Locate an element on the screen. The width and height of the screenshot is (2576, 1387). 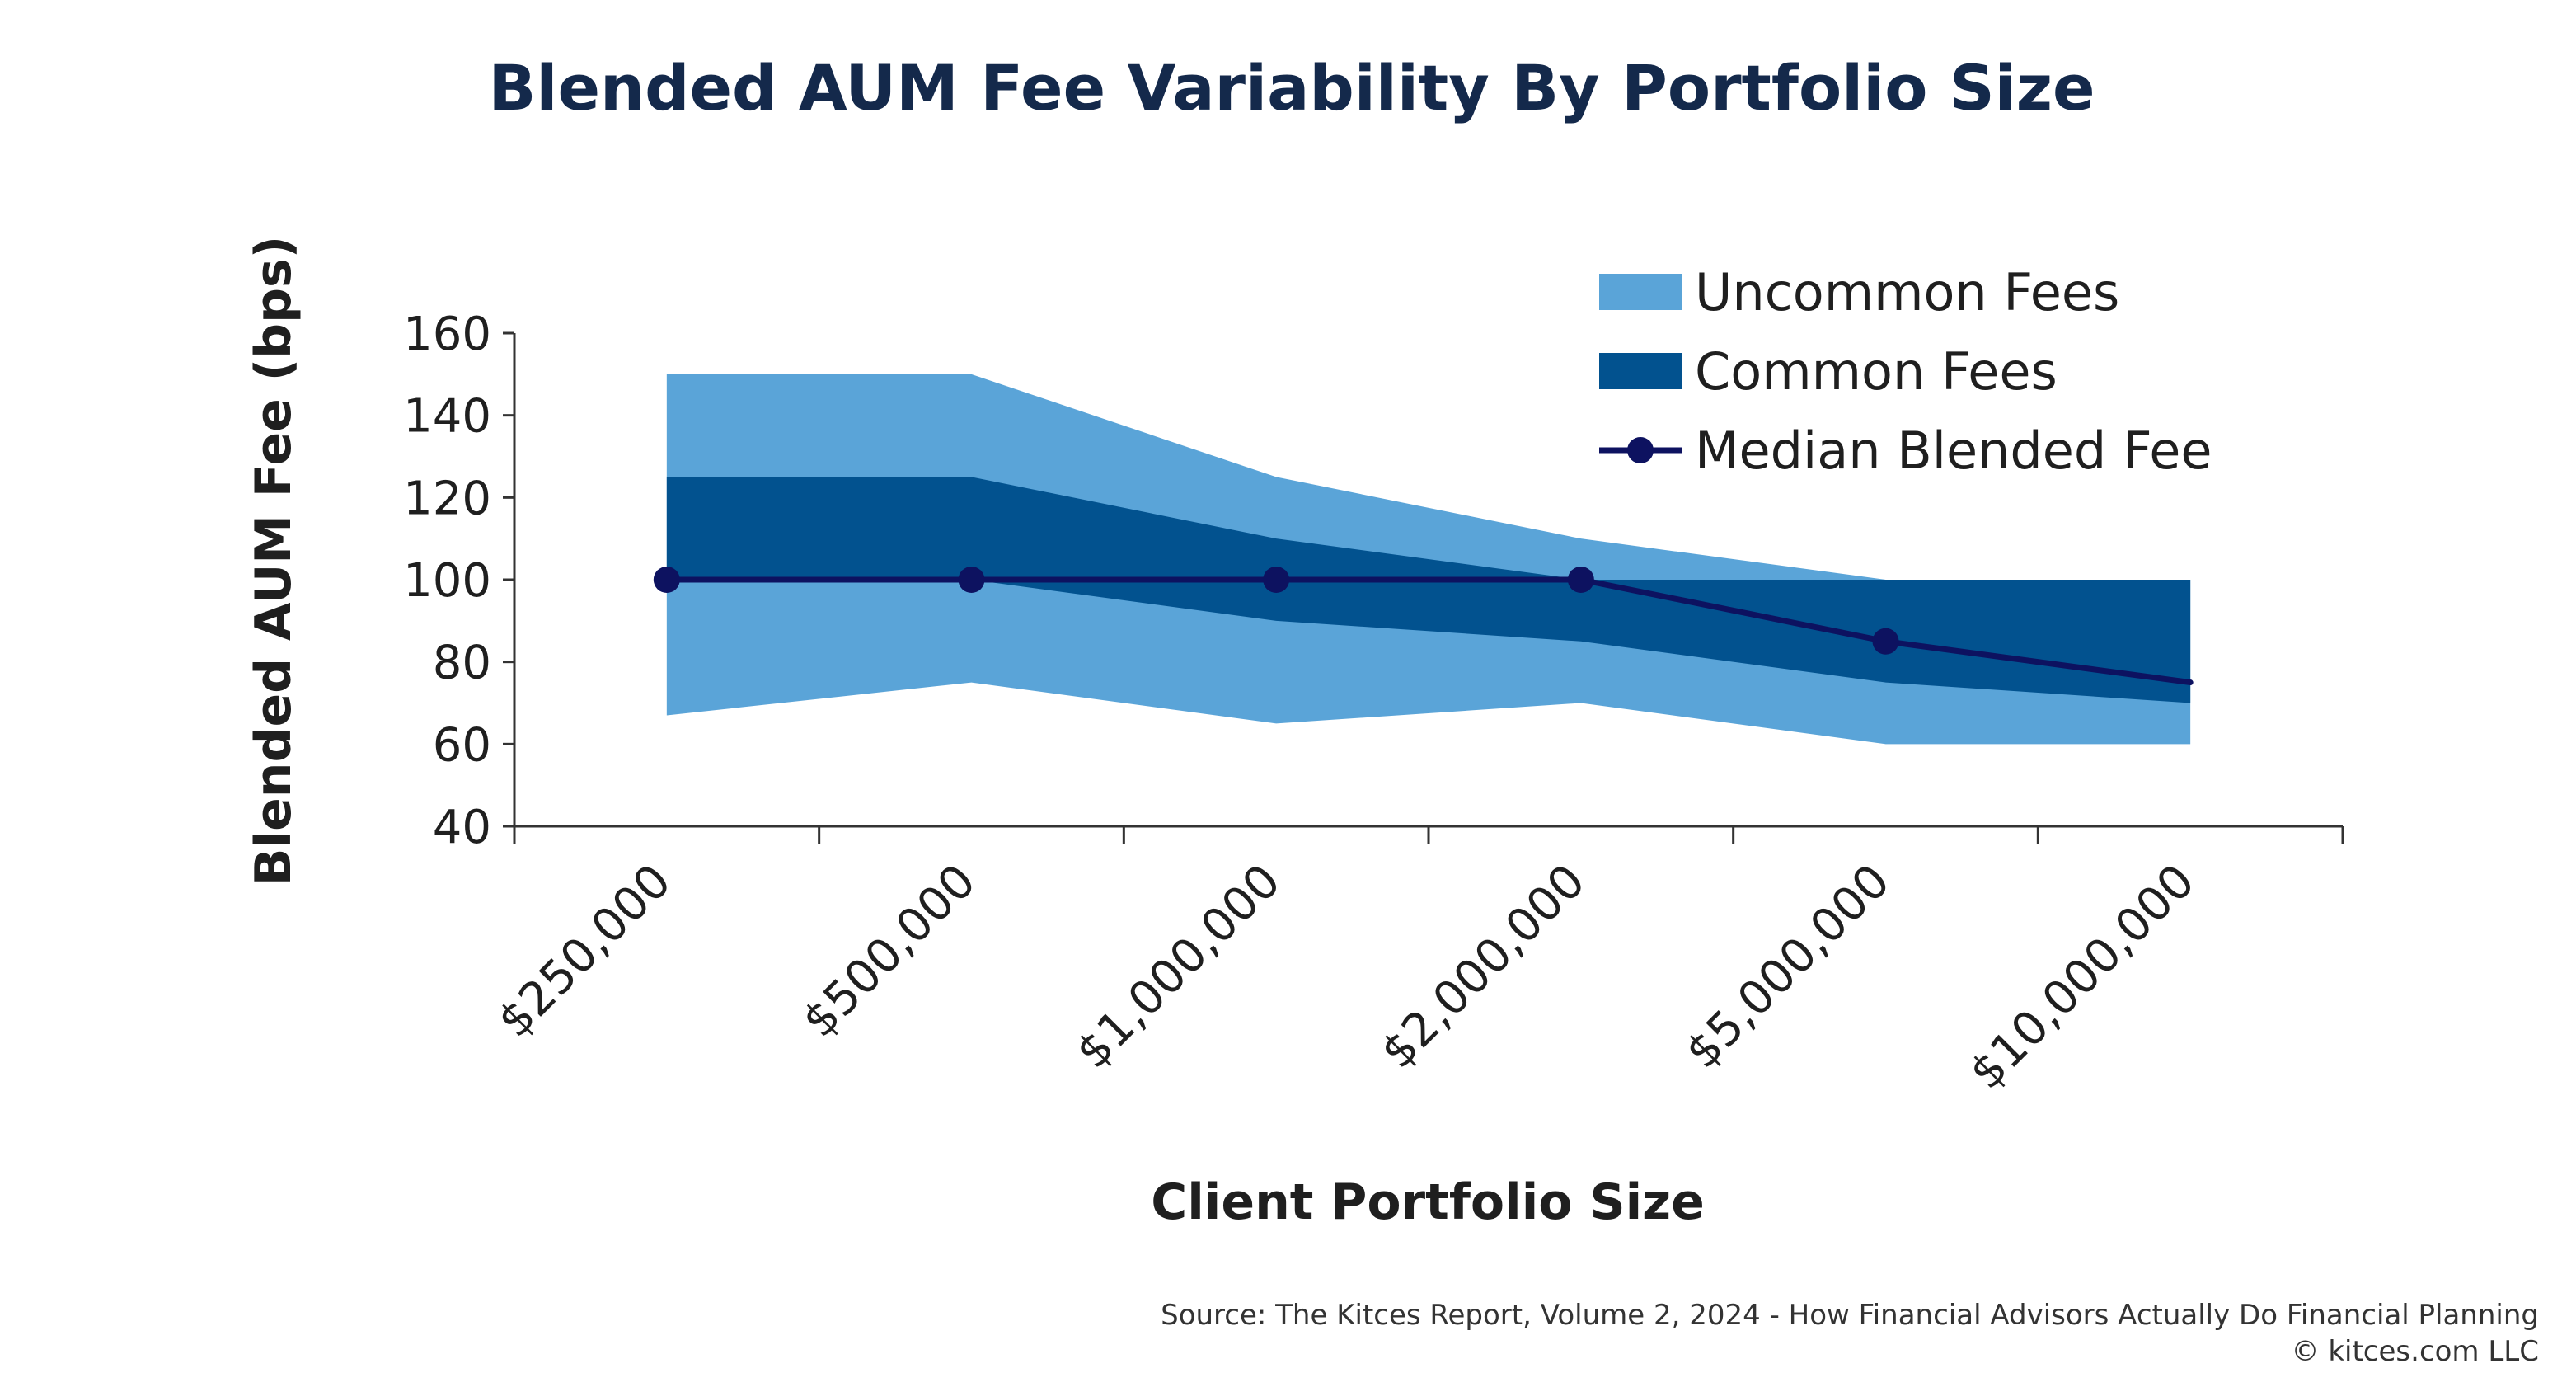
legend-item-median-blended-fee: Median Blended Fee is located at coordinates (1905, 451).